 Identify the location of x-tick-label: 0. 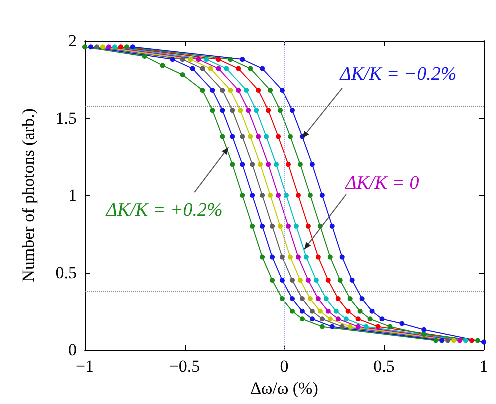
(284, 366).